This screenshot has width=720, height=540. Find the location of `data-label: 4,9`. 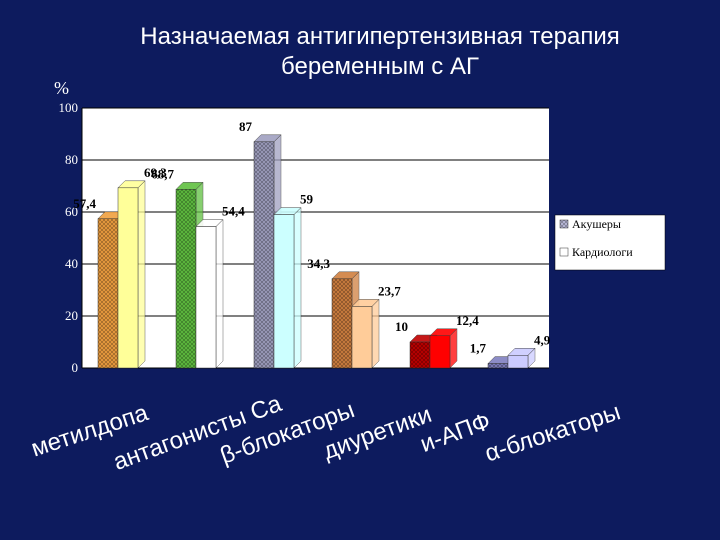

data-label: 4,9 is located at coordinates (542, 339).